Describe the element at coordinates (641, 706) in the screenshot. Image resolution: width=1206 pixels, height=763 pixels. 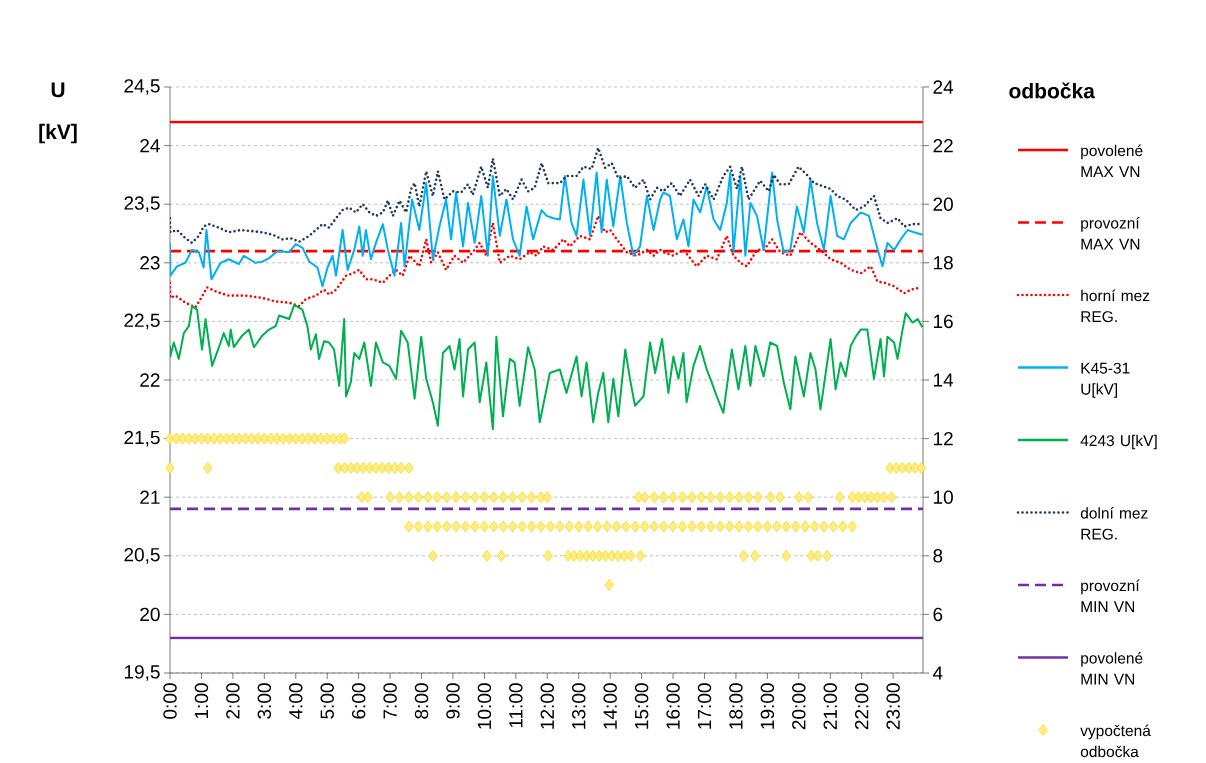
I see `x-tick-label: 15:00` at that location.